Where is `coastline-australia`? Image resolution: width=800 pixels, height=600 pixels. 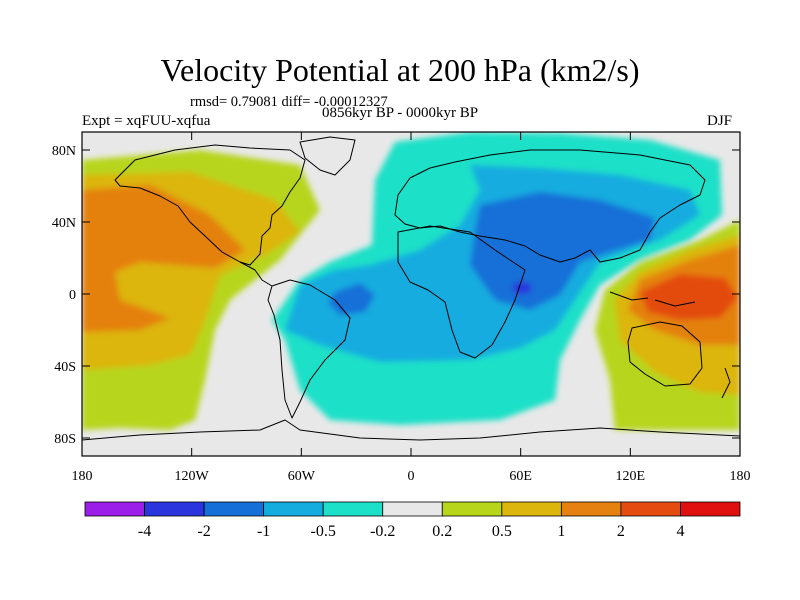
coastline-australia is located at coordinates (665, 354).